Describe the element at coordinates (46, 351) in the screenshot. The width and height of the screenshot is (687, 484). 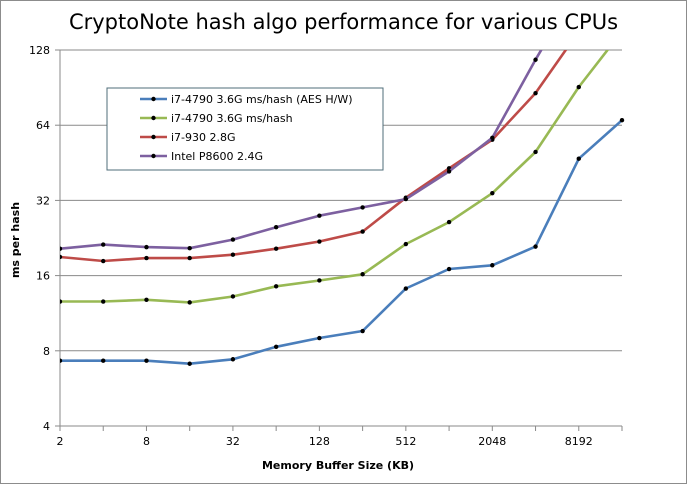
I see `y-tick-label: 8` at that location.